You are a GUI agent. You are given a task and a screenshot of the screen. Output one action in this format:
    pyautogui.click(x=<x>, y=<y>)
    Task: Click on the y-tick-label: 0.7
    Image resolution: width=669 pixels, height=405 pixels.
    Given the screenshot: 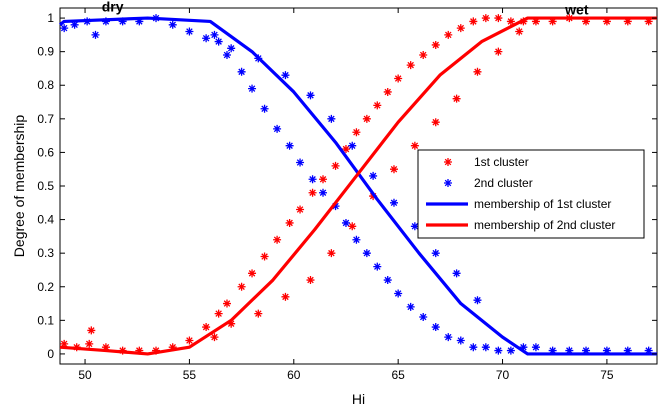 What is the action you would take?
    pyautogui.click(x=45, y=119)
    